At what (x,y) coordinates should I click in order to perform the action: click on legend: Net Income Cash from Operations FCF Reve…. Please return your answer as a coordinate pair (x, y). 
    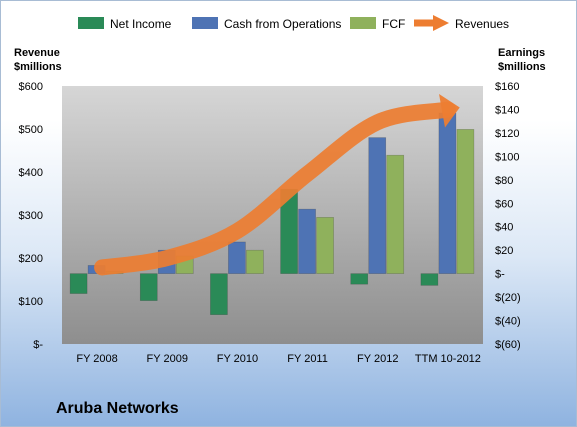
    Looking at the image, I should click on (293, 23).